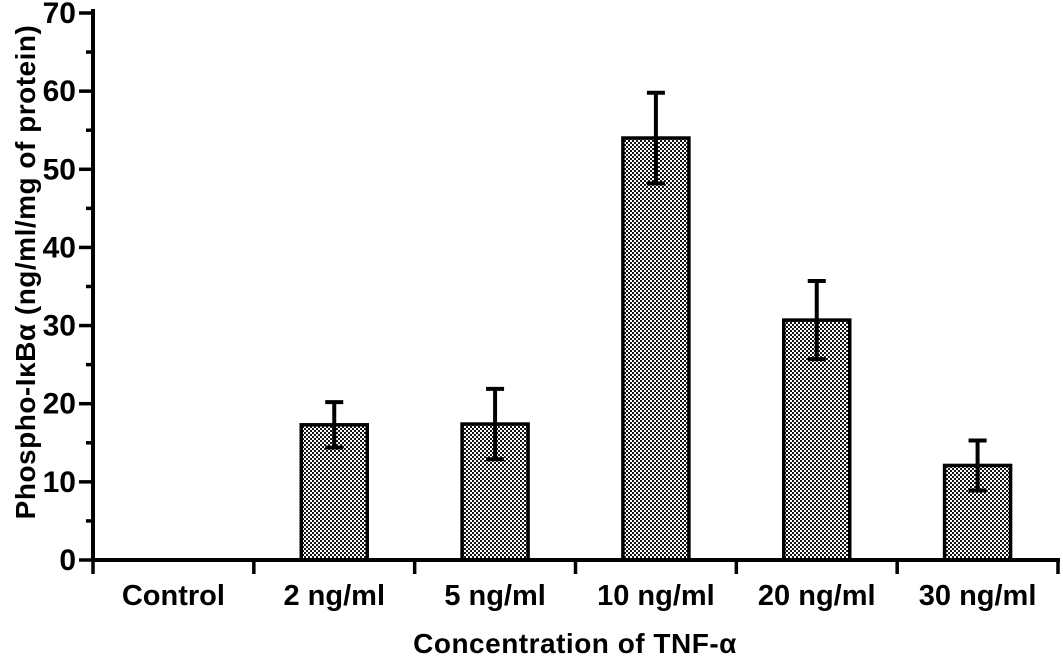 This screenshot has width=1063, height=665. I want to click on y-tick-label: 30, so click(59, 326).